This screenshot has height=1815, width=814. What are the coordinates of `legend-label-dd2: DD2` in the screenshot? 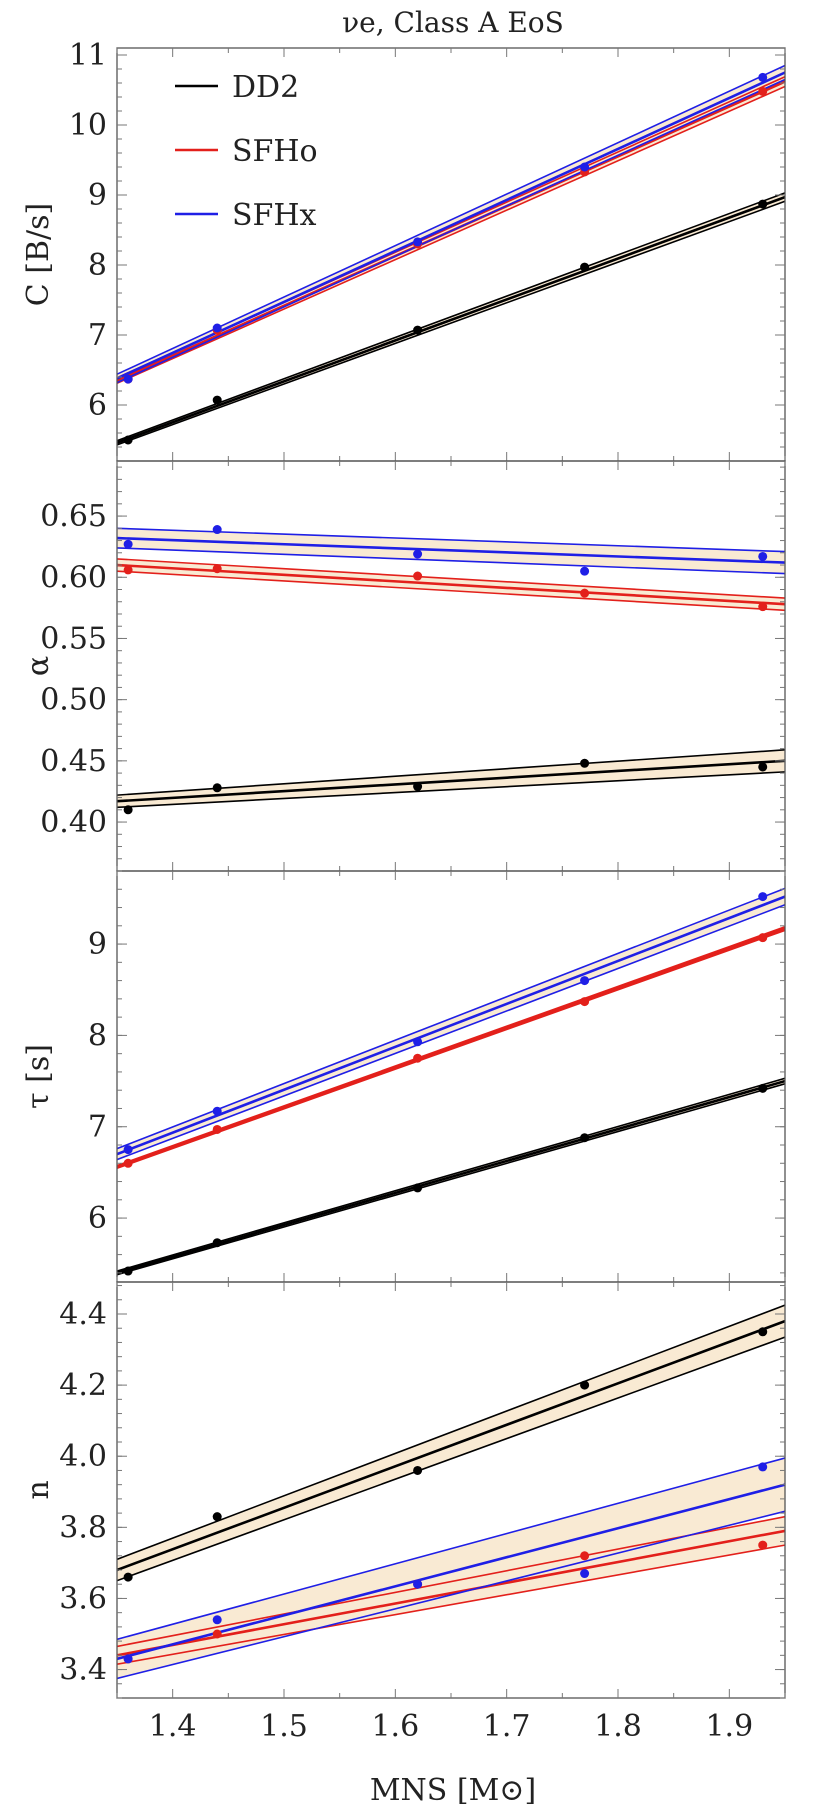 It's located at (265, 87).